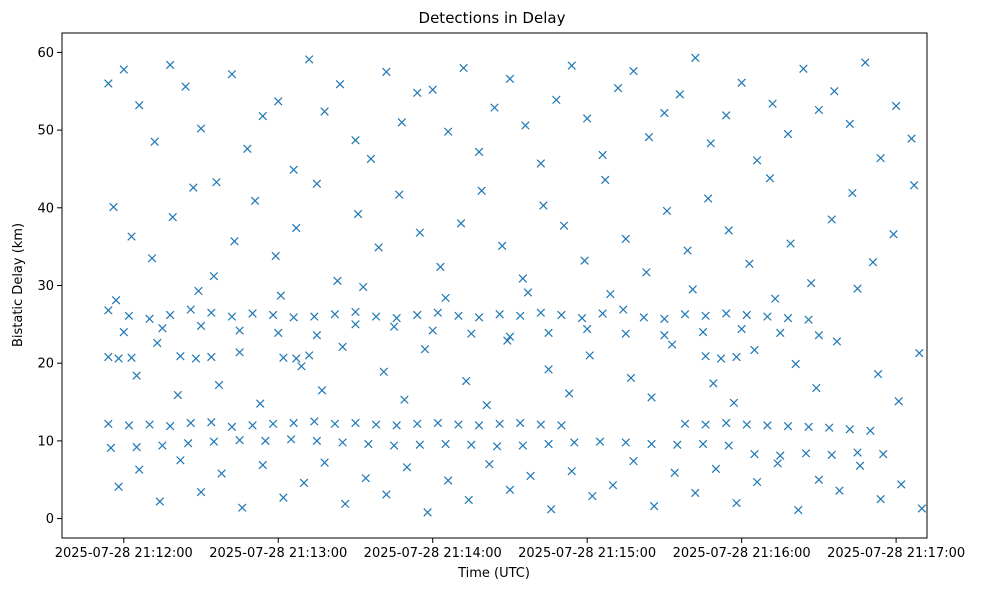  What do you see at coordinates (45, 441) in the screenshot?
I see `y-tick-label: 10` at bounding box center [45, 441].